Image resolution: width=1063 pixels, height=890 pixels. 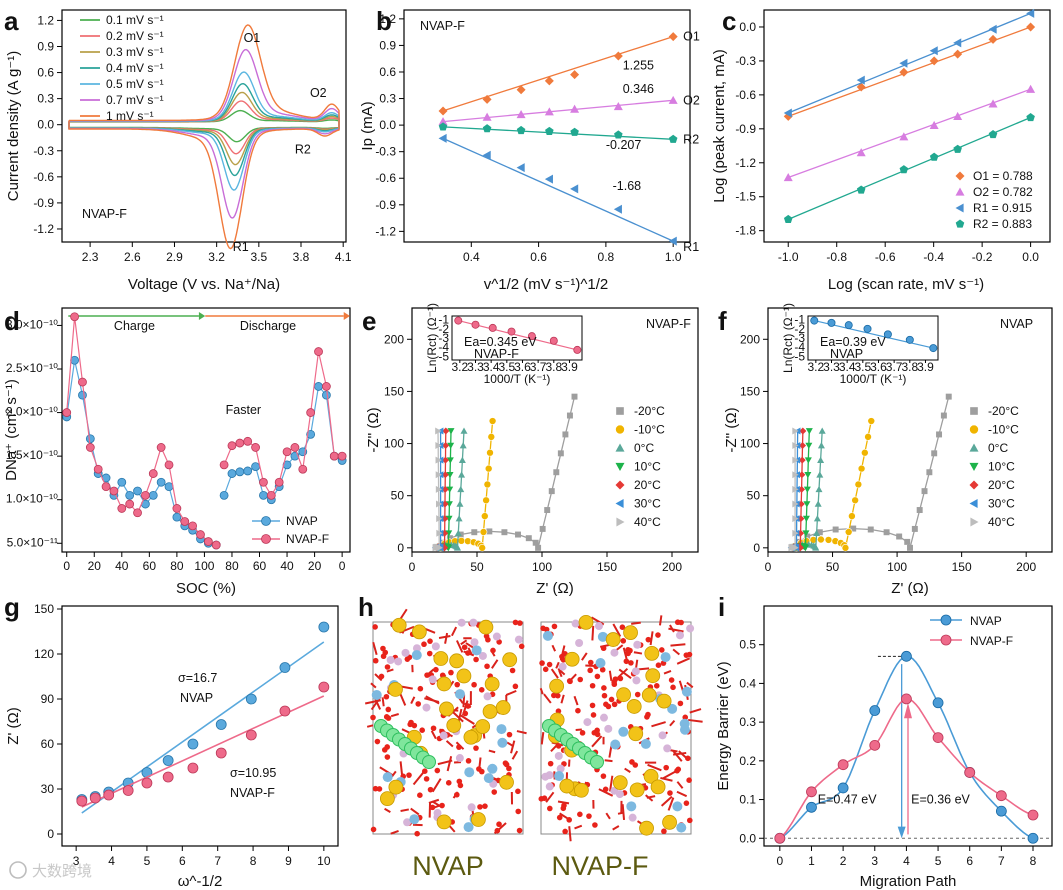 What do you see at coordinates (134, 326) in the screenshot?
I see `d-annotation-charge: Charge` at bounding box center [134, 326].